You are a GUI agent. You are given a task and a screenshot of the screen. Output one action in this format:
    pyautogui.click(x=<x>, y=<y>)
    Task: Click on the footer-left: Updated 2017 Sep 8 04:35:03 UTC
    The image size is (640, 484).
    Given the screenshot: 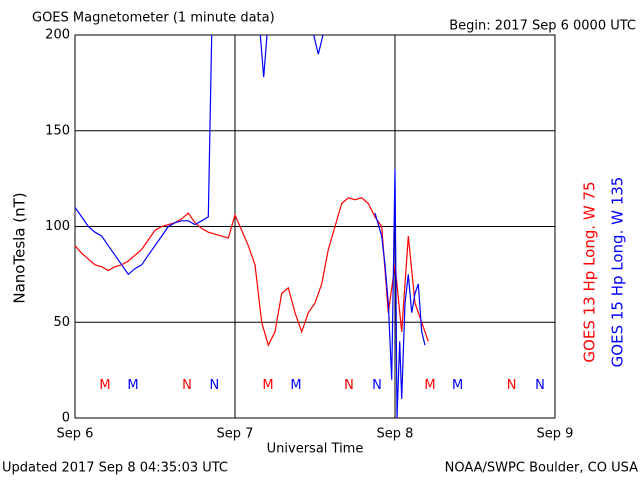 What is the action you would take?
    pyautogui.click(x=115, y=468)
    